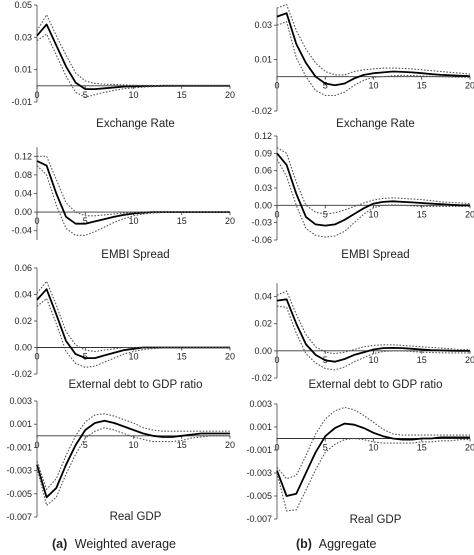  I want to click on panel-7-ytick-label: -0.001, so click(19, 447).